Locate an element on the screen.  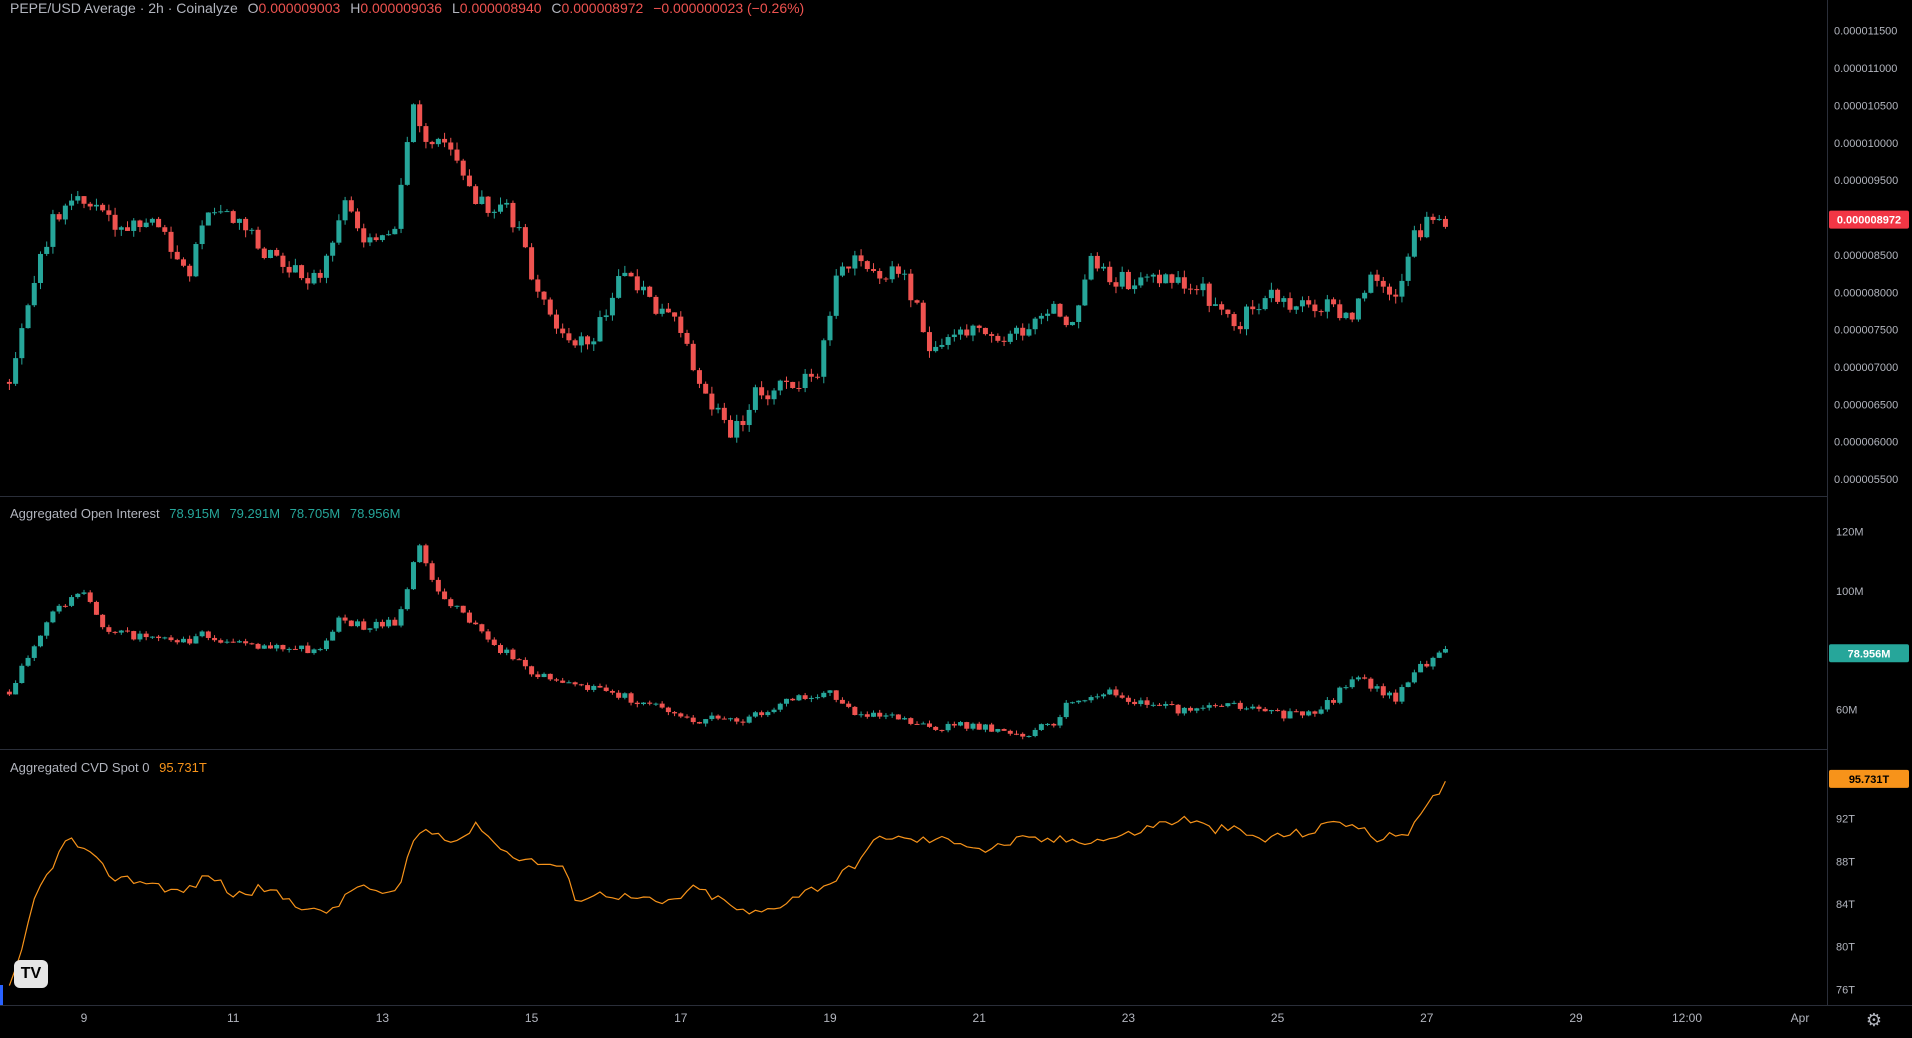
cvd-tag-bg is located at coordinates (1869, 778).